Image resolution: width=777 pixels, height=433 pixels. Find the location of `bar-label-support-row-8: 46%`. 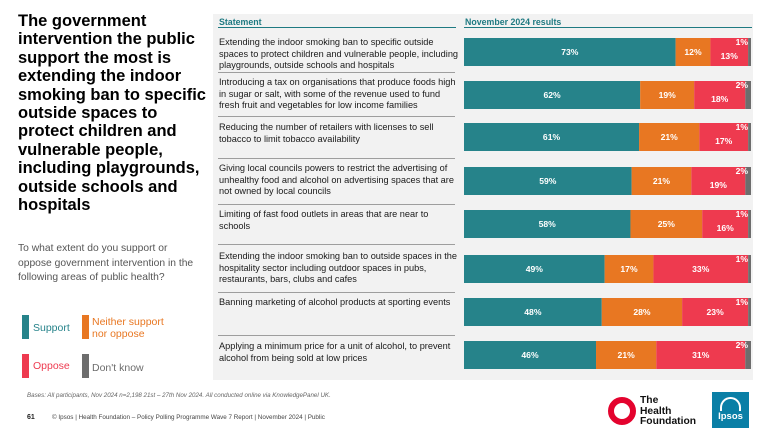

bar-label-support-row-8: 46% is located at coordinates (530, 355).